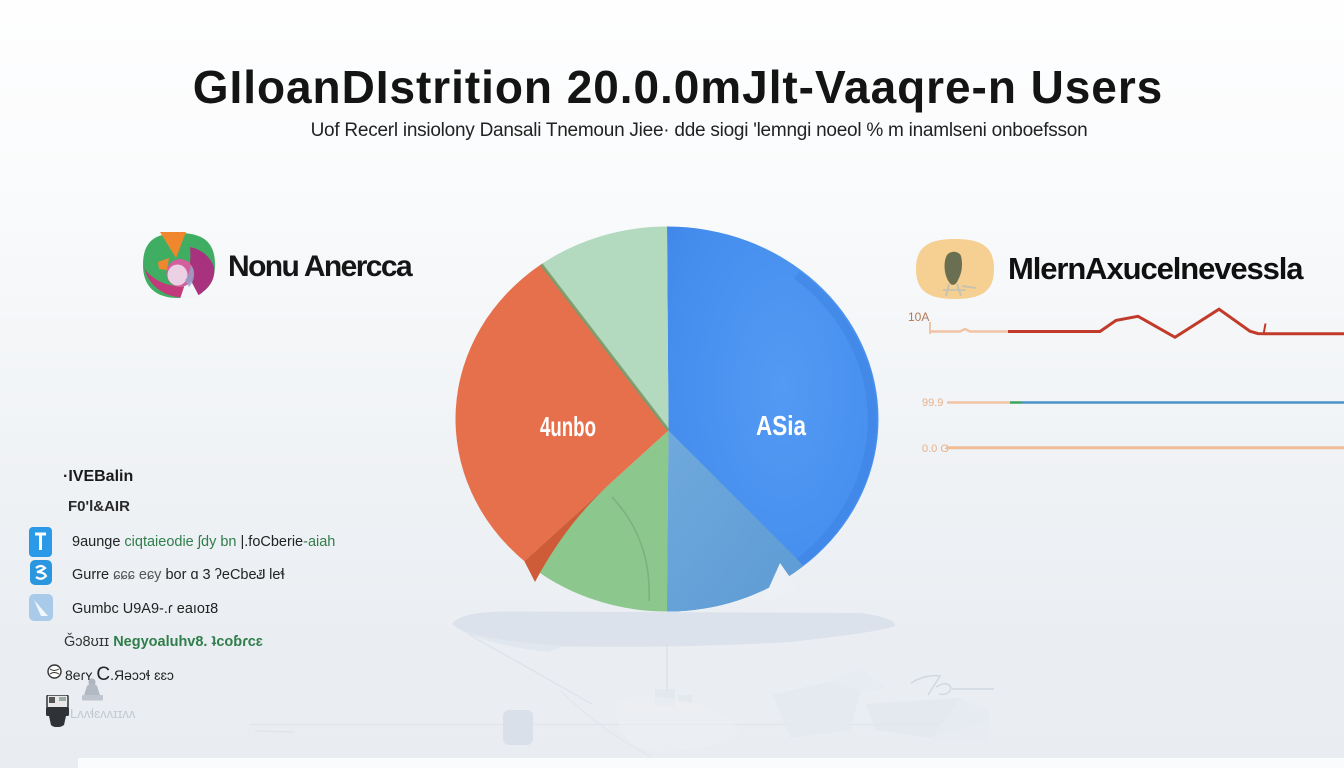 The width and height of the screenshot is (1344, 768). I want to click on svg-text: ASia, so click(781, 425).